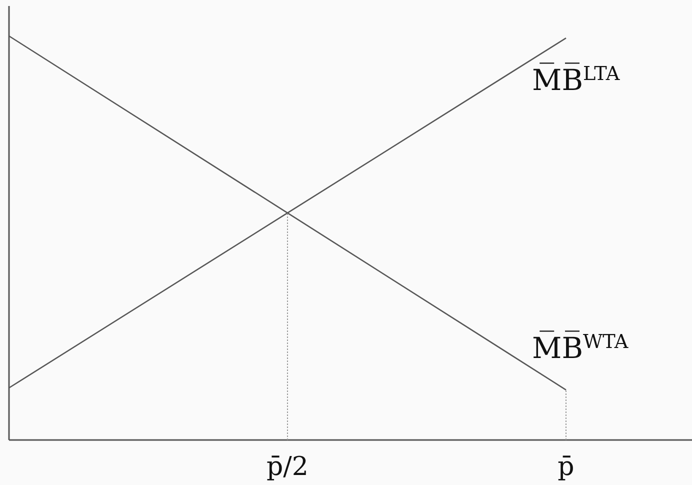 Image resolution: width=692 pixels, height=485 pixels. Describe the element at coordinates (287, 467) in the screenshot. I see `x-tick-label: p̄/2` at that location.